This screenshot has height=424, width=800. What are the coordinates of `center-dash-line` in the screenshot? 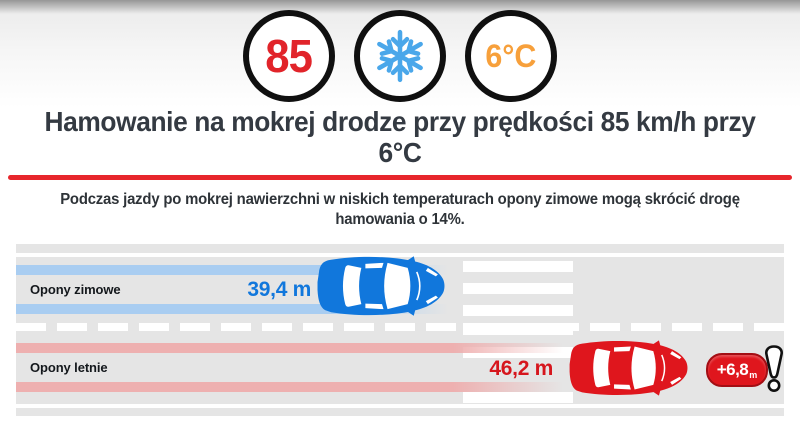 It's located at (400, 327).